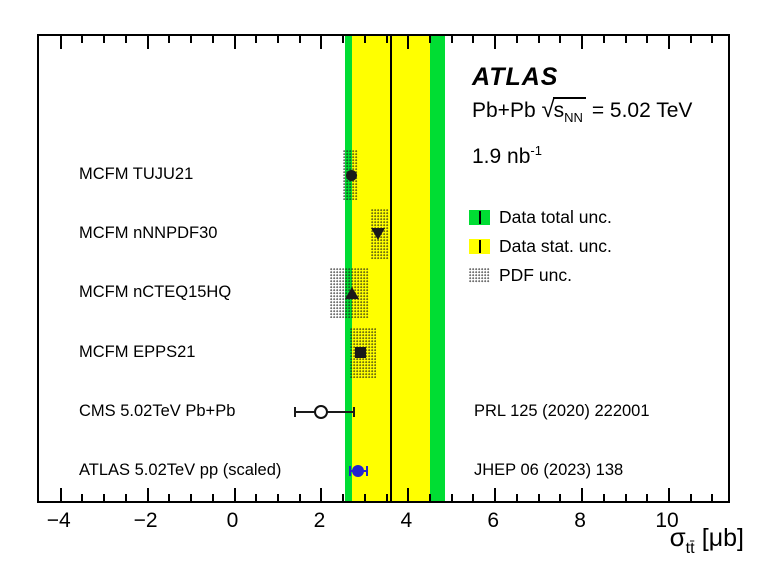 Image resolution: width=768 pixels, height=568 pixels. I want to click on x-tick-label: 10, so click(667, 520).